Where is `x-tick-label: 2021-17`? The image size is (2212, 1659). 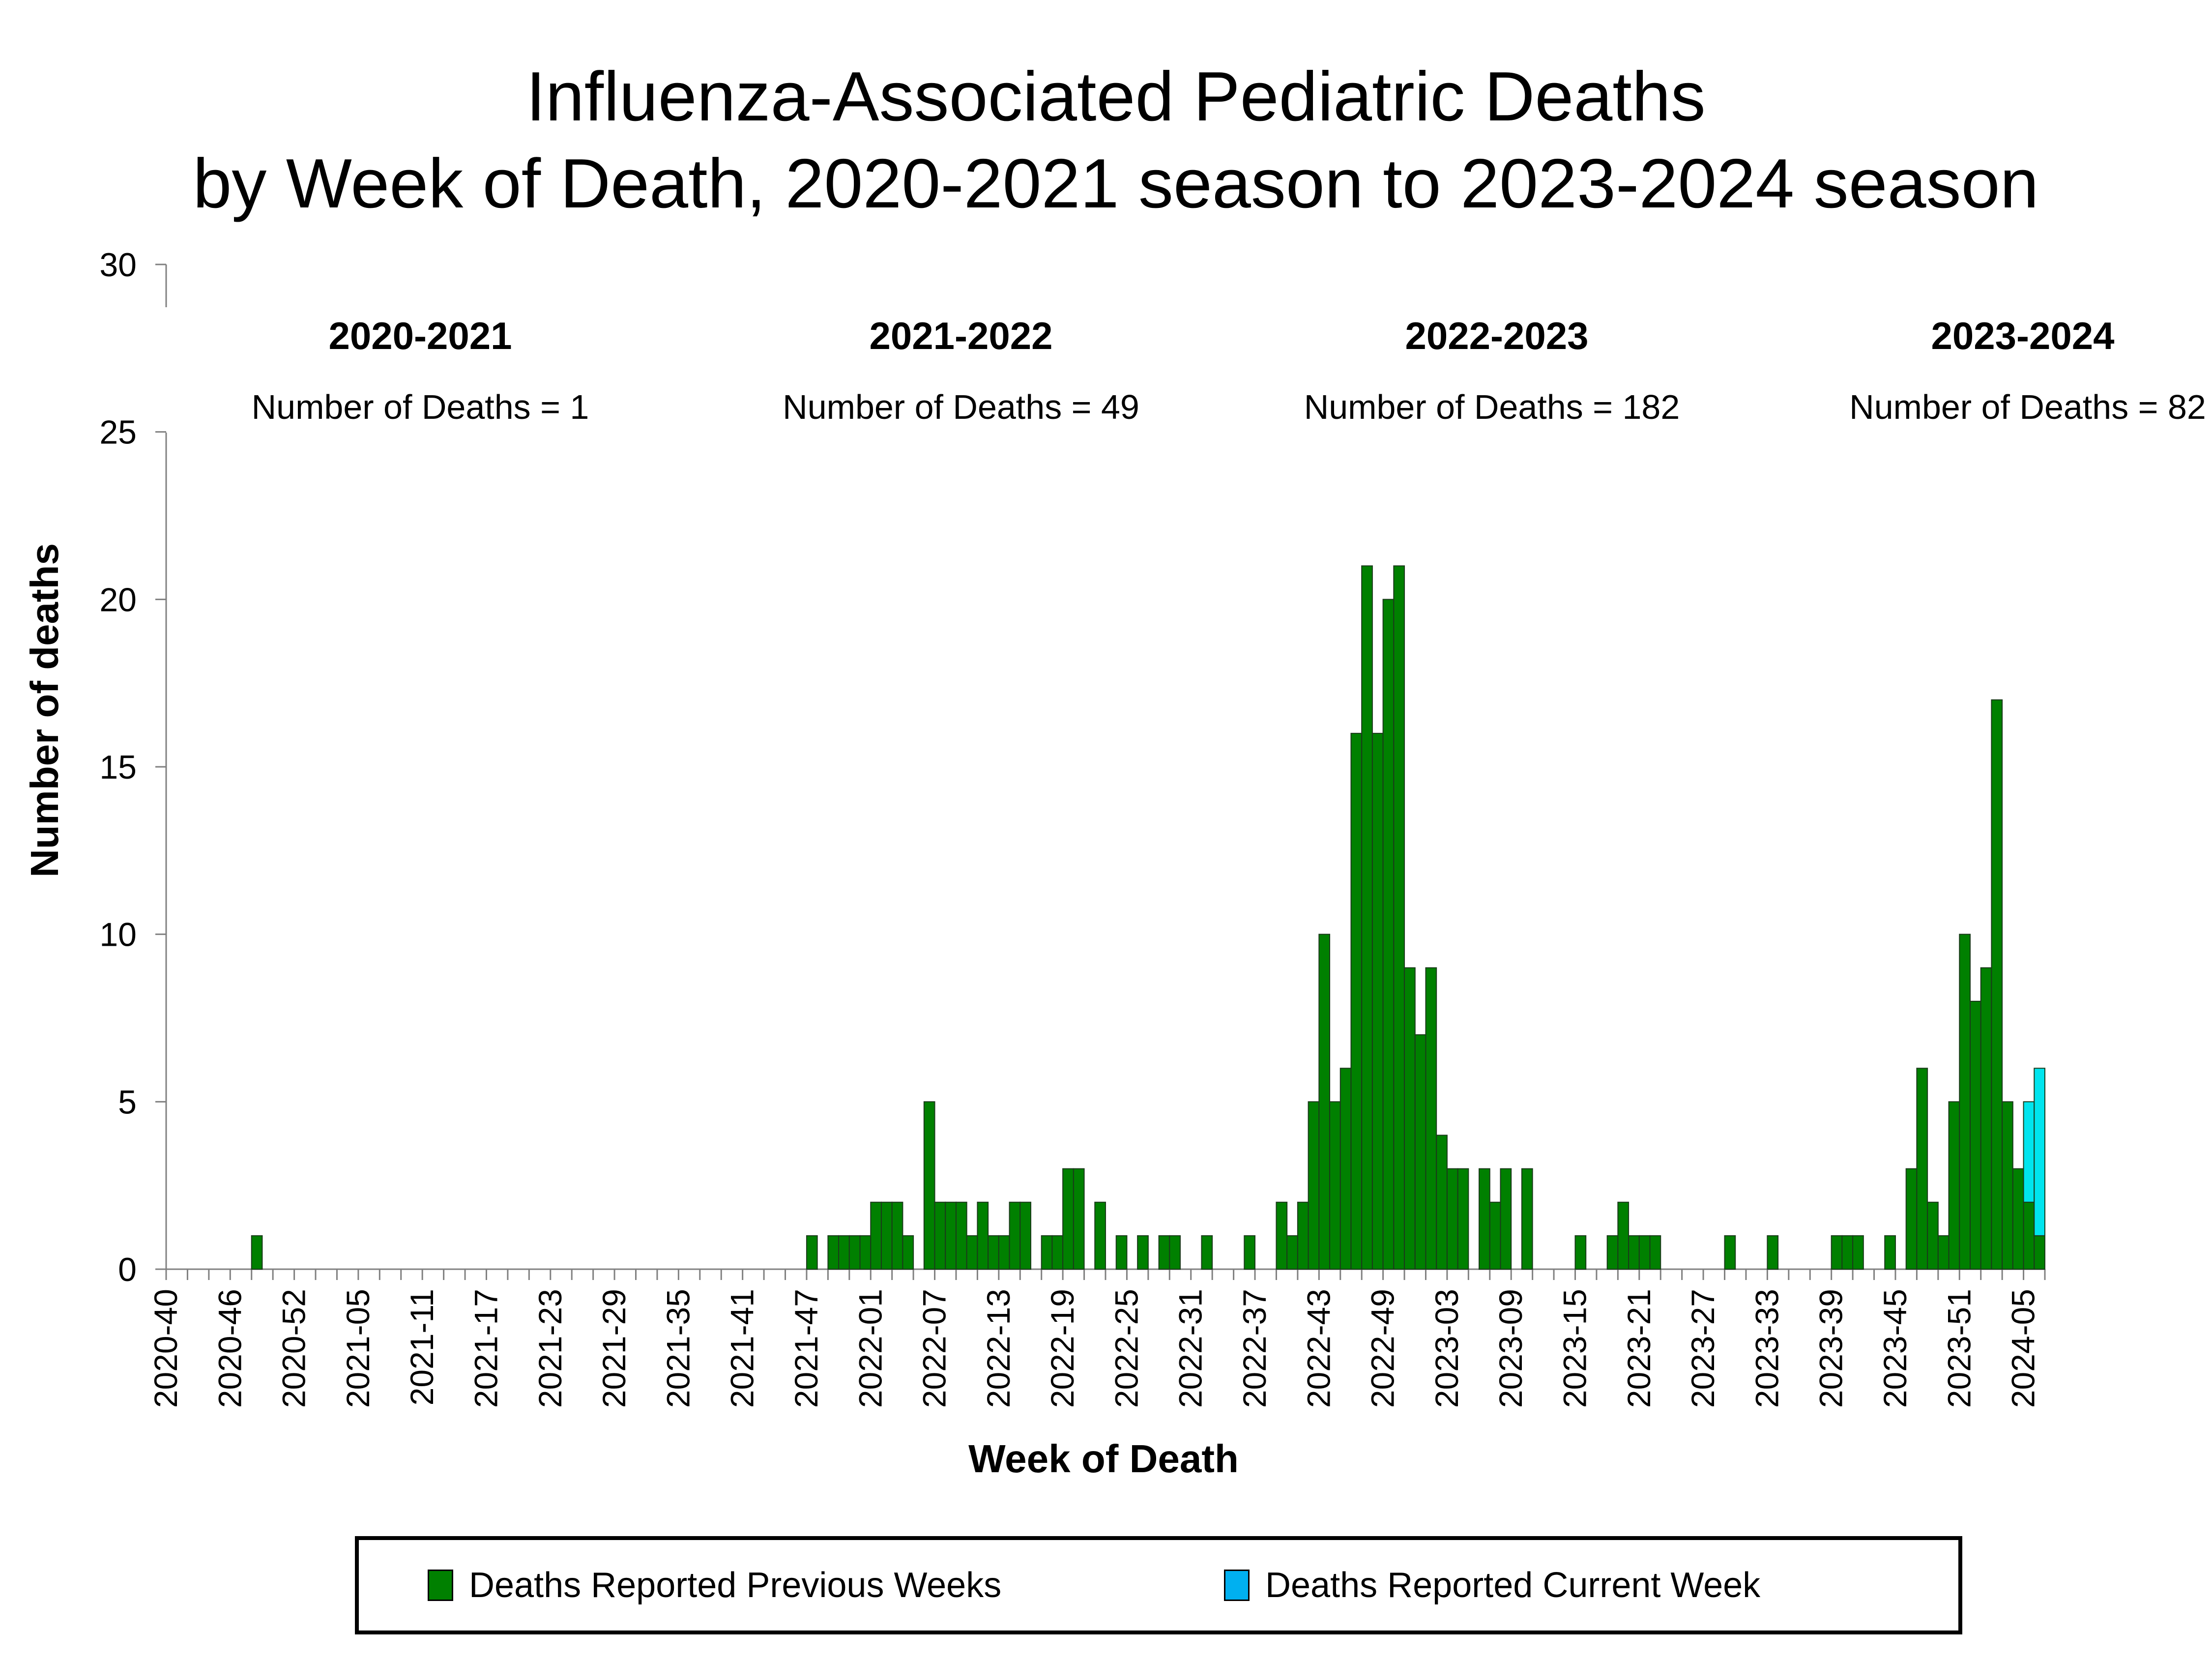
x-tick-label: 2021-17 is located at coordinates (486, 1349).